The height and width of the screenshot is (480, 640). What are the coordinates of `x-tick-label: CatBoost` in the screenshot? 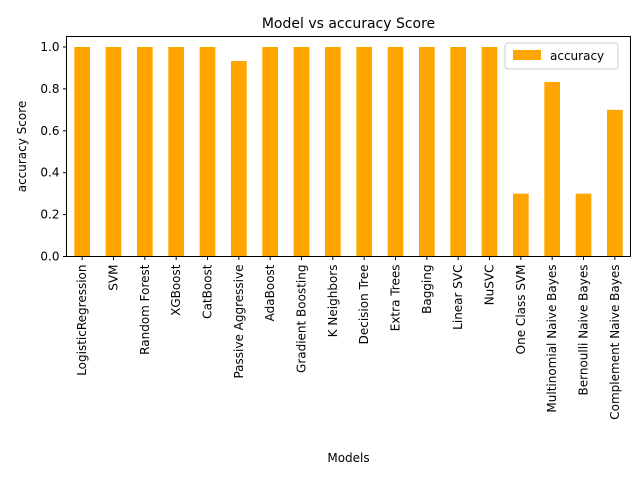 It's located at (208, 291).